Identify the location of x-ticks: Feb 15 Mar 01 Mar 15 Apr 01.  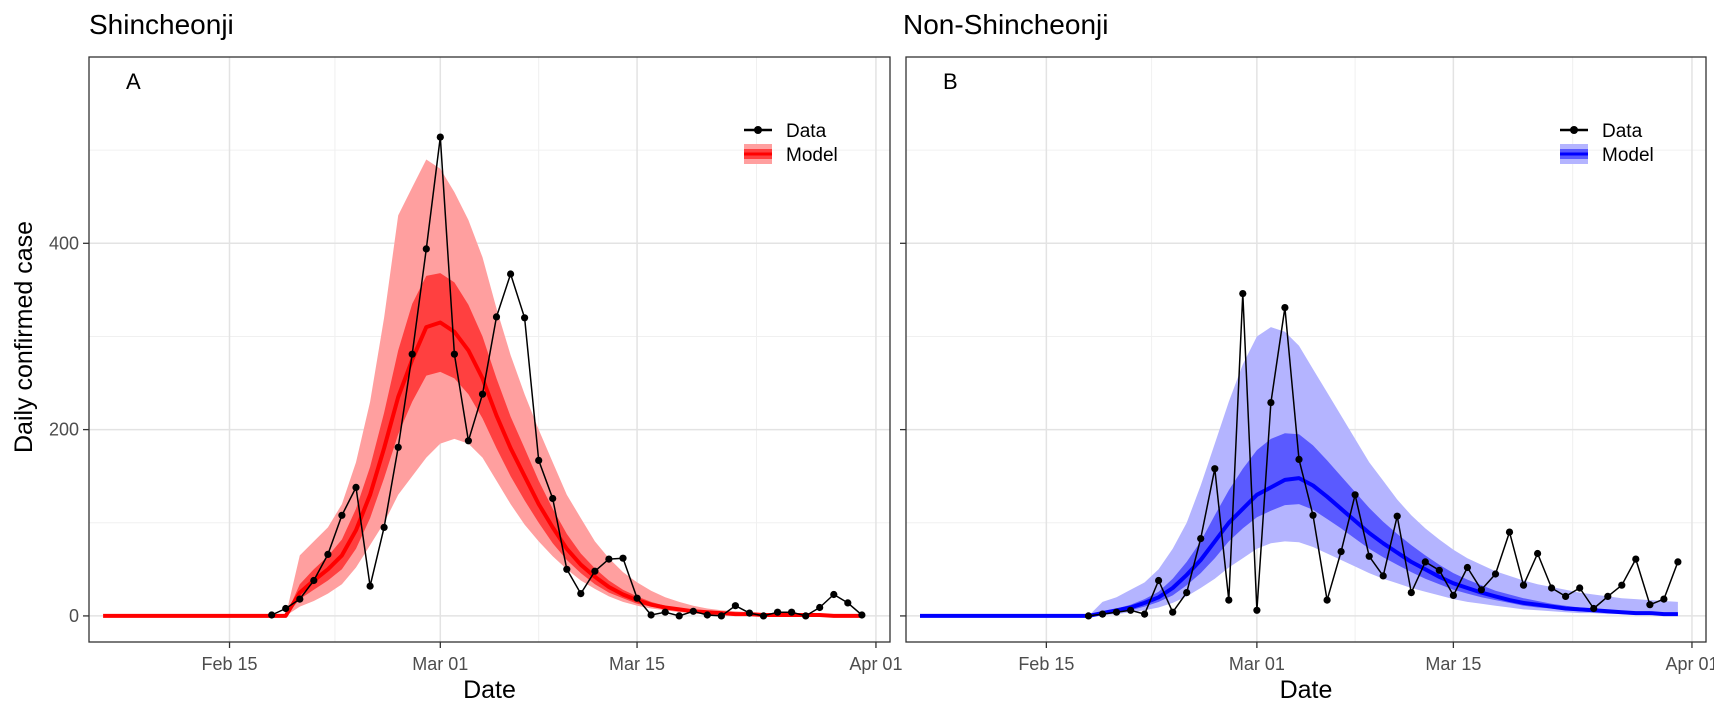
(1366, 658).